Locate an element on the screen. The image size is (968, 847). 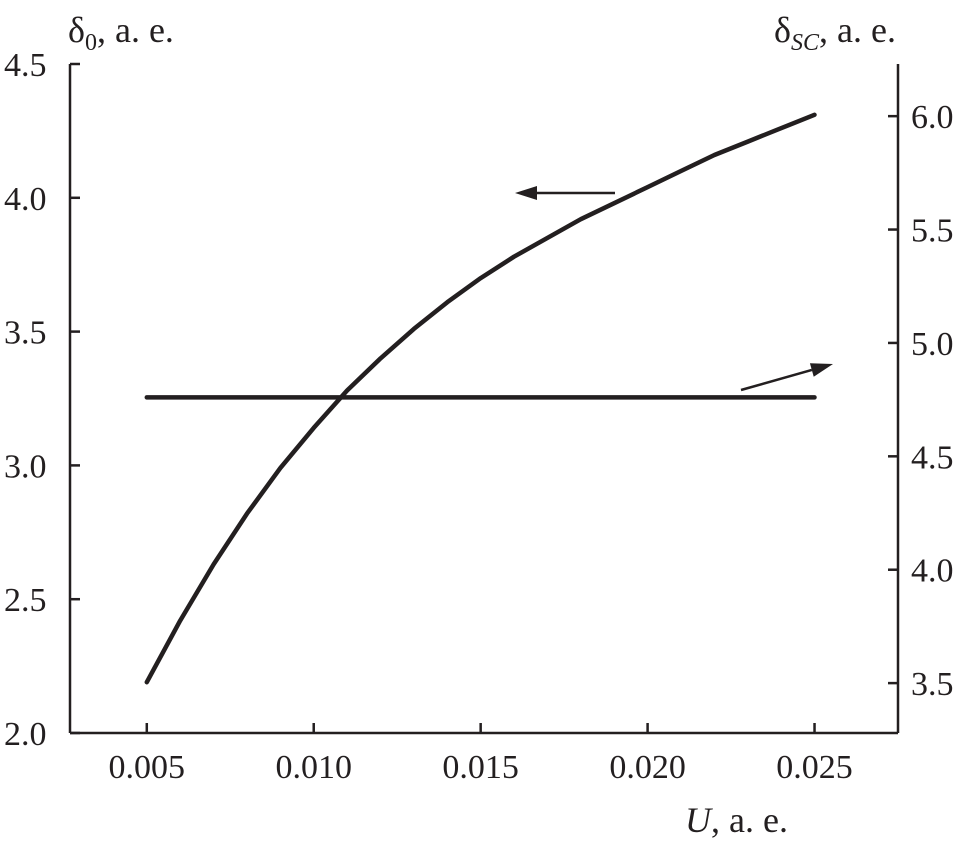
y-left-title-main: δ is located at coordinates (76, 30).